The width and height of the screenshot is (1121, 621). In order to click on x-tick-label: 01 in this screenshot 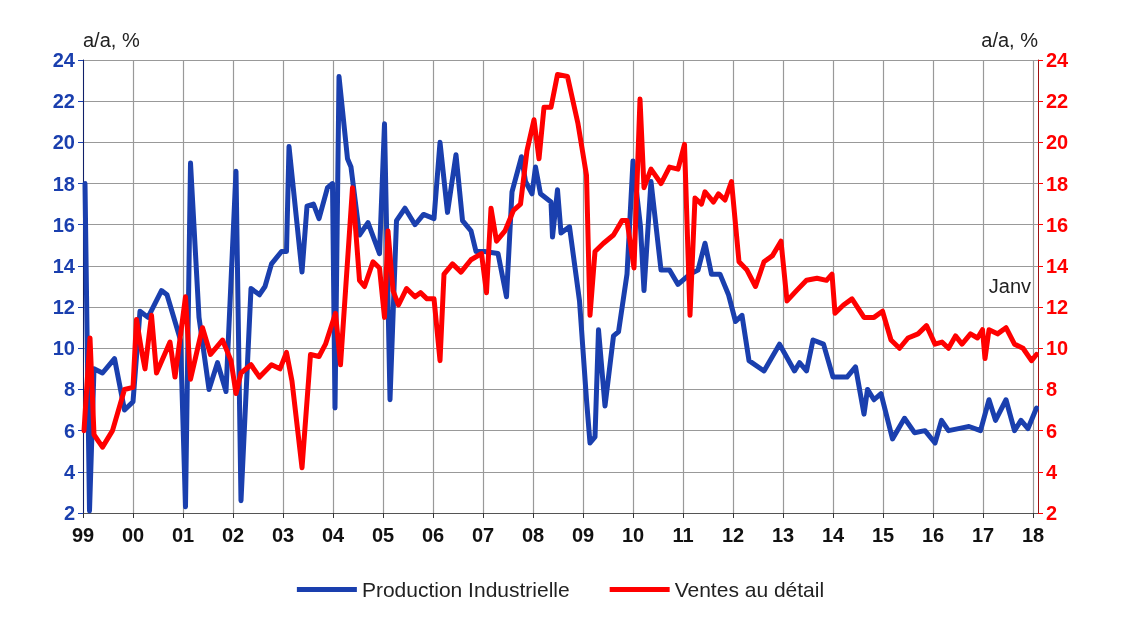, I will do `click(183, 535)`.